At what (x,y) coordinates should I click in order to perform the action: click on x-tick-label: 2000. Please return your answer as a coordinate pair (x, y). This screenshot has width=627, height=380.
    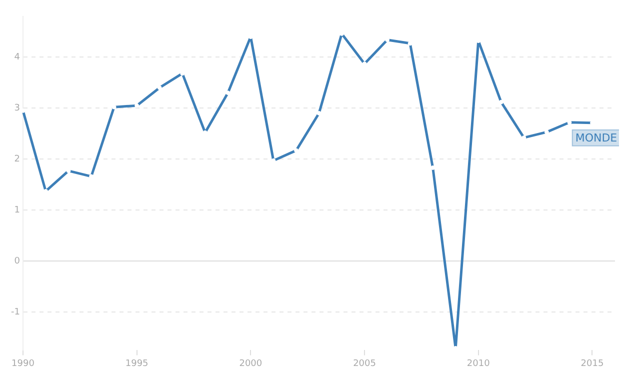
    Looking at the image, I should click on (250, 363).